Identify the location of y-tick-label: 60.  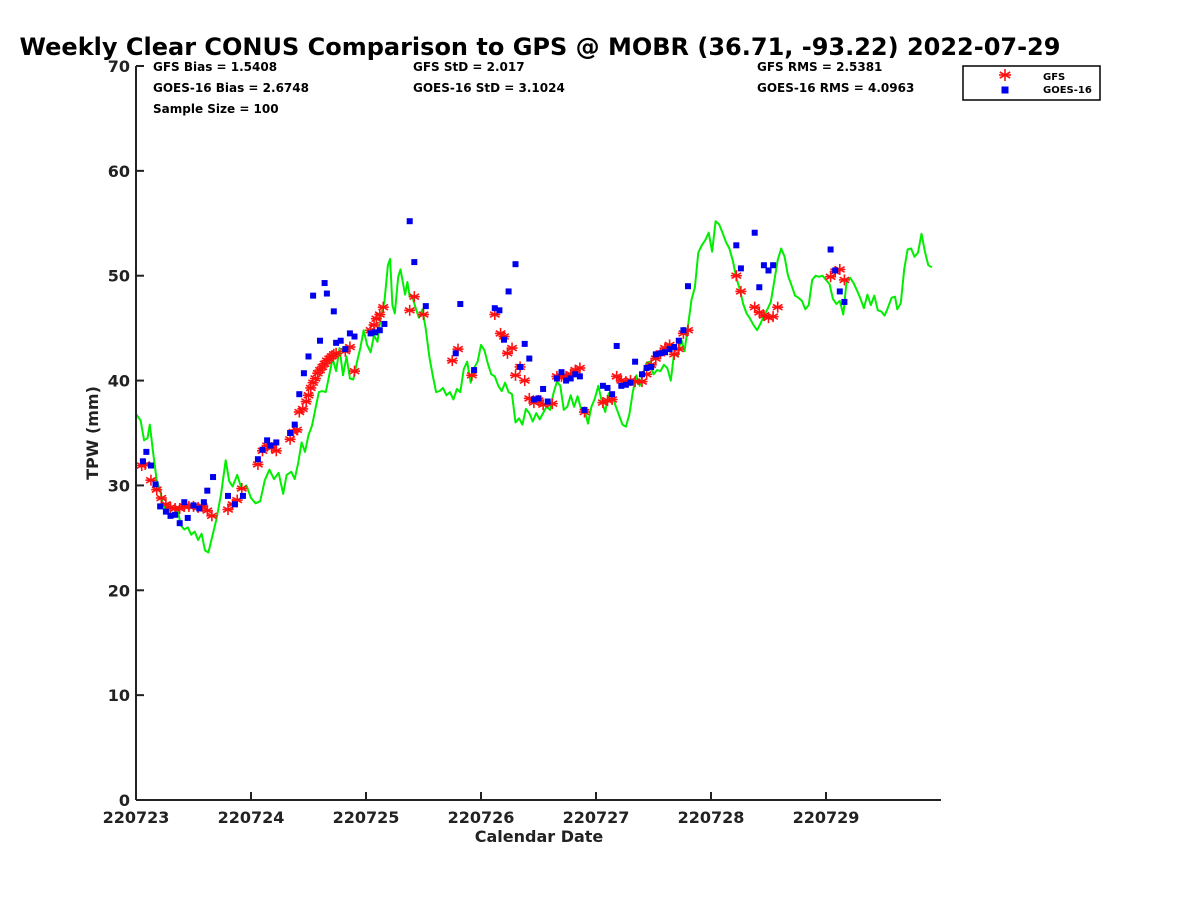
(119, 171).